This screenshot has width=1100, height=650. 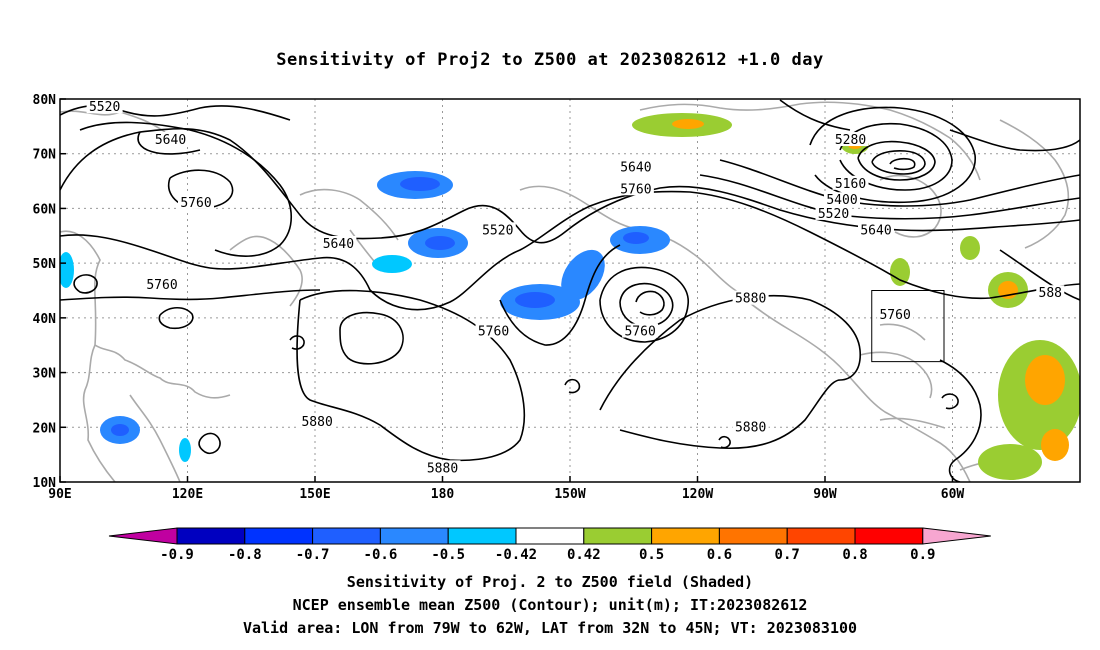 What do you see at coordinates (1034, 184) in the screenshot?
I see `coastline-greenland` at bounding box center [1034, 184].